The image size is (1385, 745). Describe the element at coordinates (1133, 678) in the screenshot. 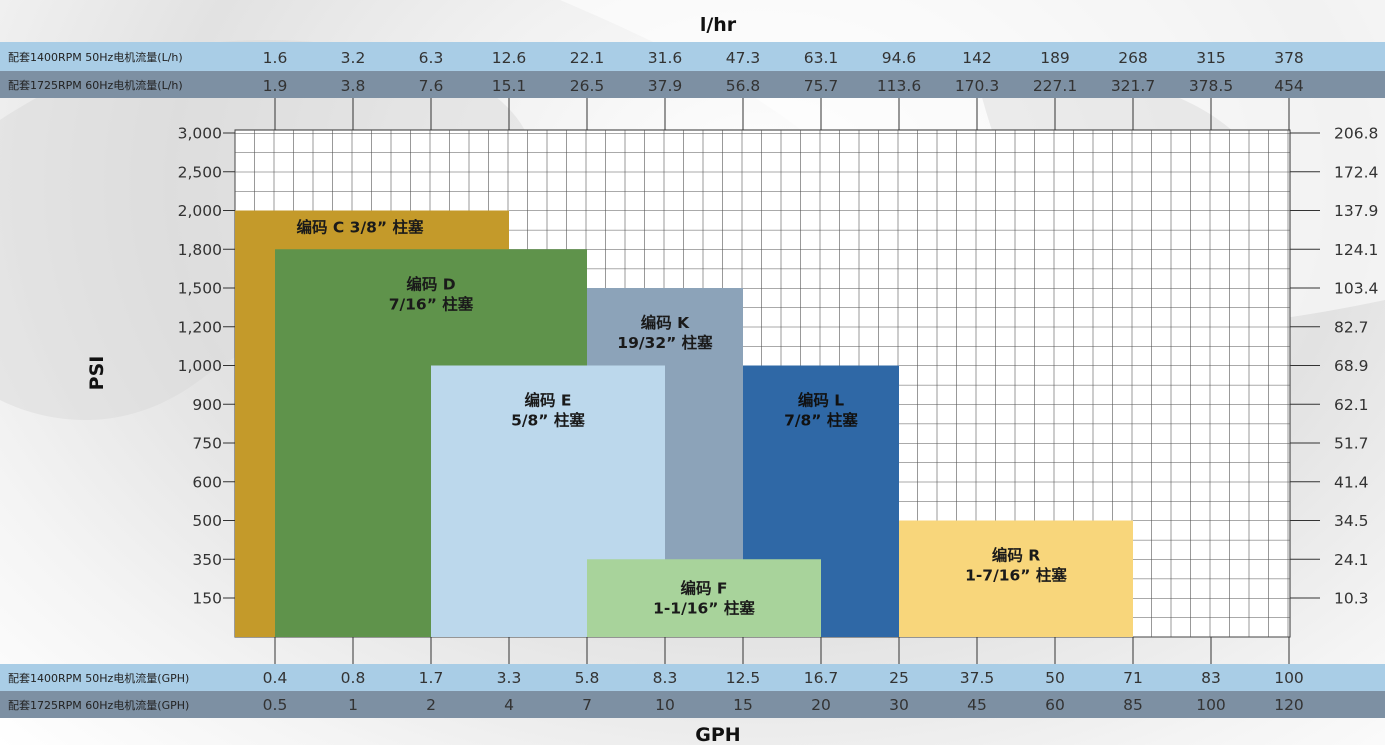

I see `bottom-row-1-value: 71` at that location.